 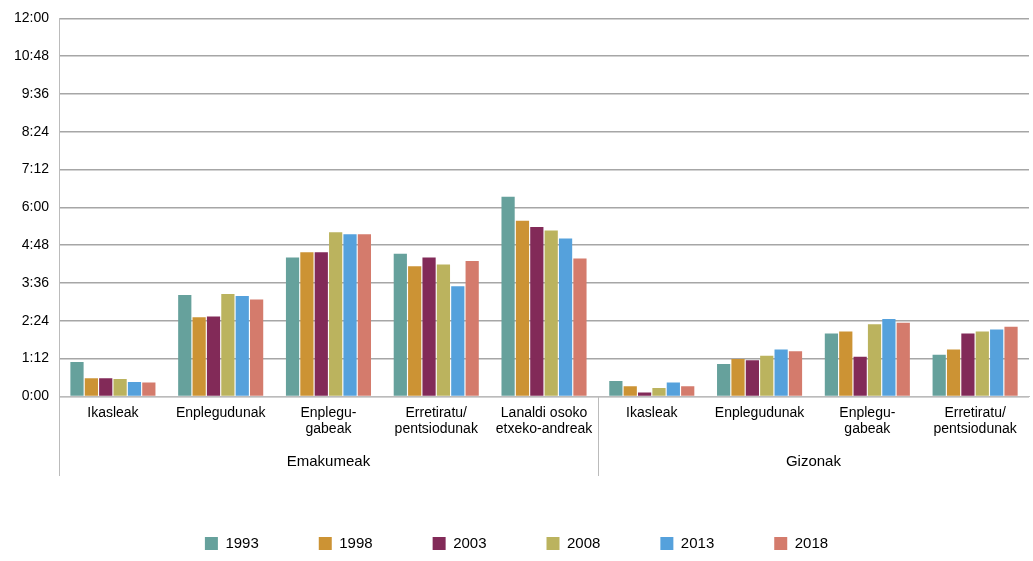 What do you see at coordinates (697, 542) in the screenshot?
I see `legend-label: 2013` at bounding box center [697, 542].